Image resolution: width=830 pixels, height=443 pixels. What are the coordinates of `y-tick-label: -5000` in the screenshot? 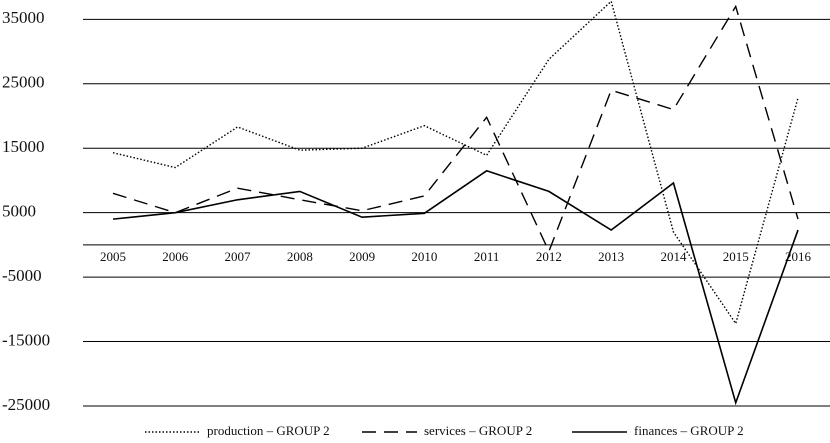 It's located at (22, 275).